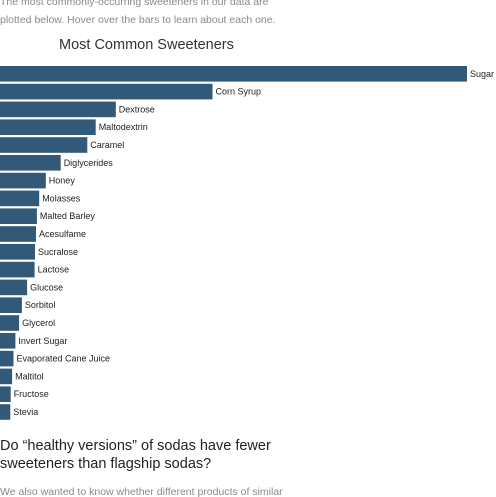  Describe the element at coordinates (42, 341) in the screenshot. I see `bar-label-invert-sugar: Invert Sugar` at that location.